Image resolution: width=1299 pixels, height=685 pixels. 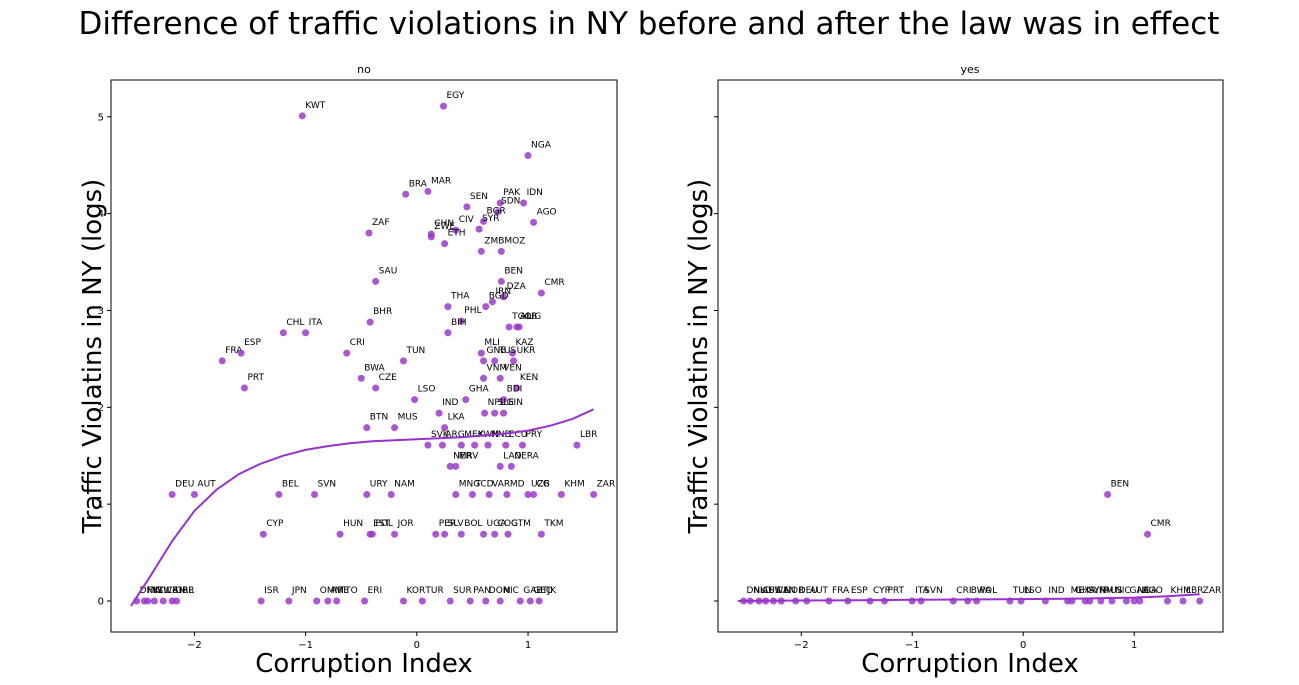 What do you see at coordinates (101, 117) in the screenshot?
I see `y-tick-label: 5` at bounding box center [101, 117].